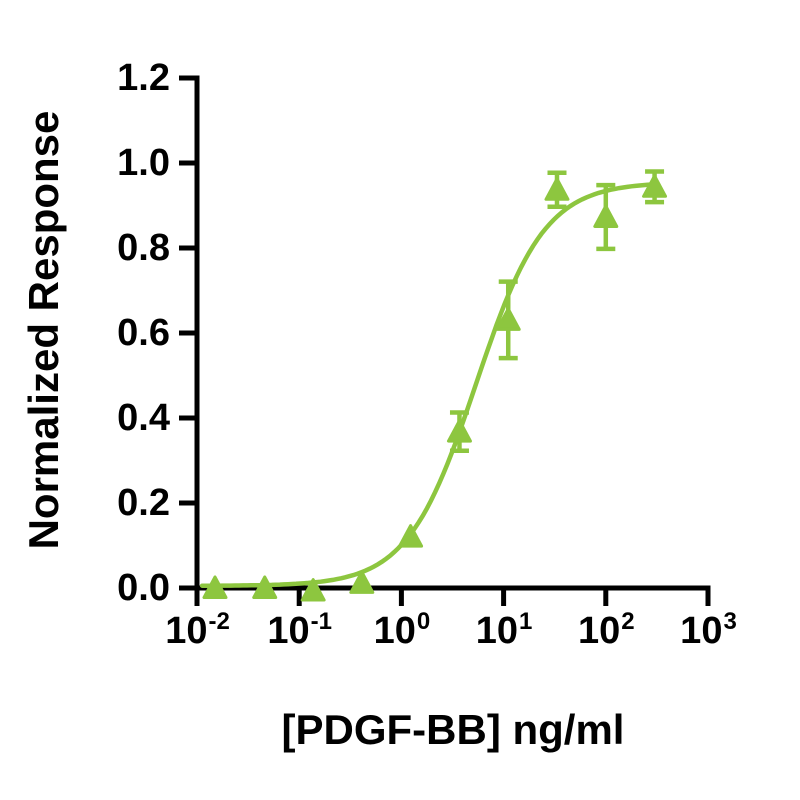 This screenshot has height=800, width=800. Describe the element at coordinates (628, 621) in the screenshot. I see `x-tick-exponent: 2` at that location.